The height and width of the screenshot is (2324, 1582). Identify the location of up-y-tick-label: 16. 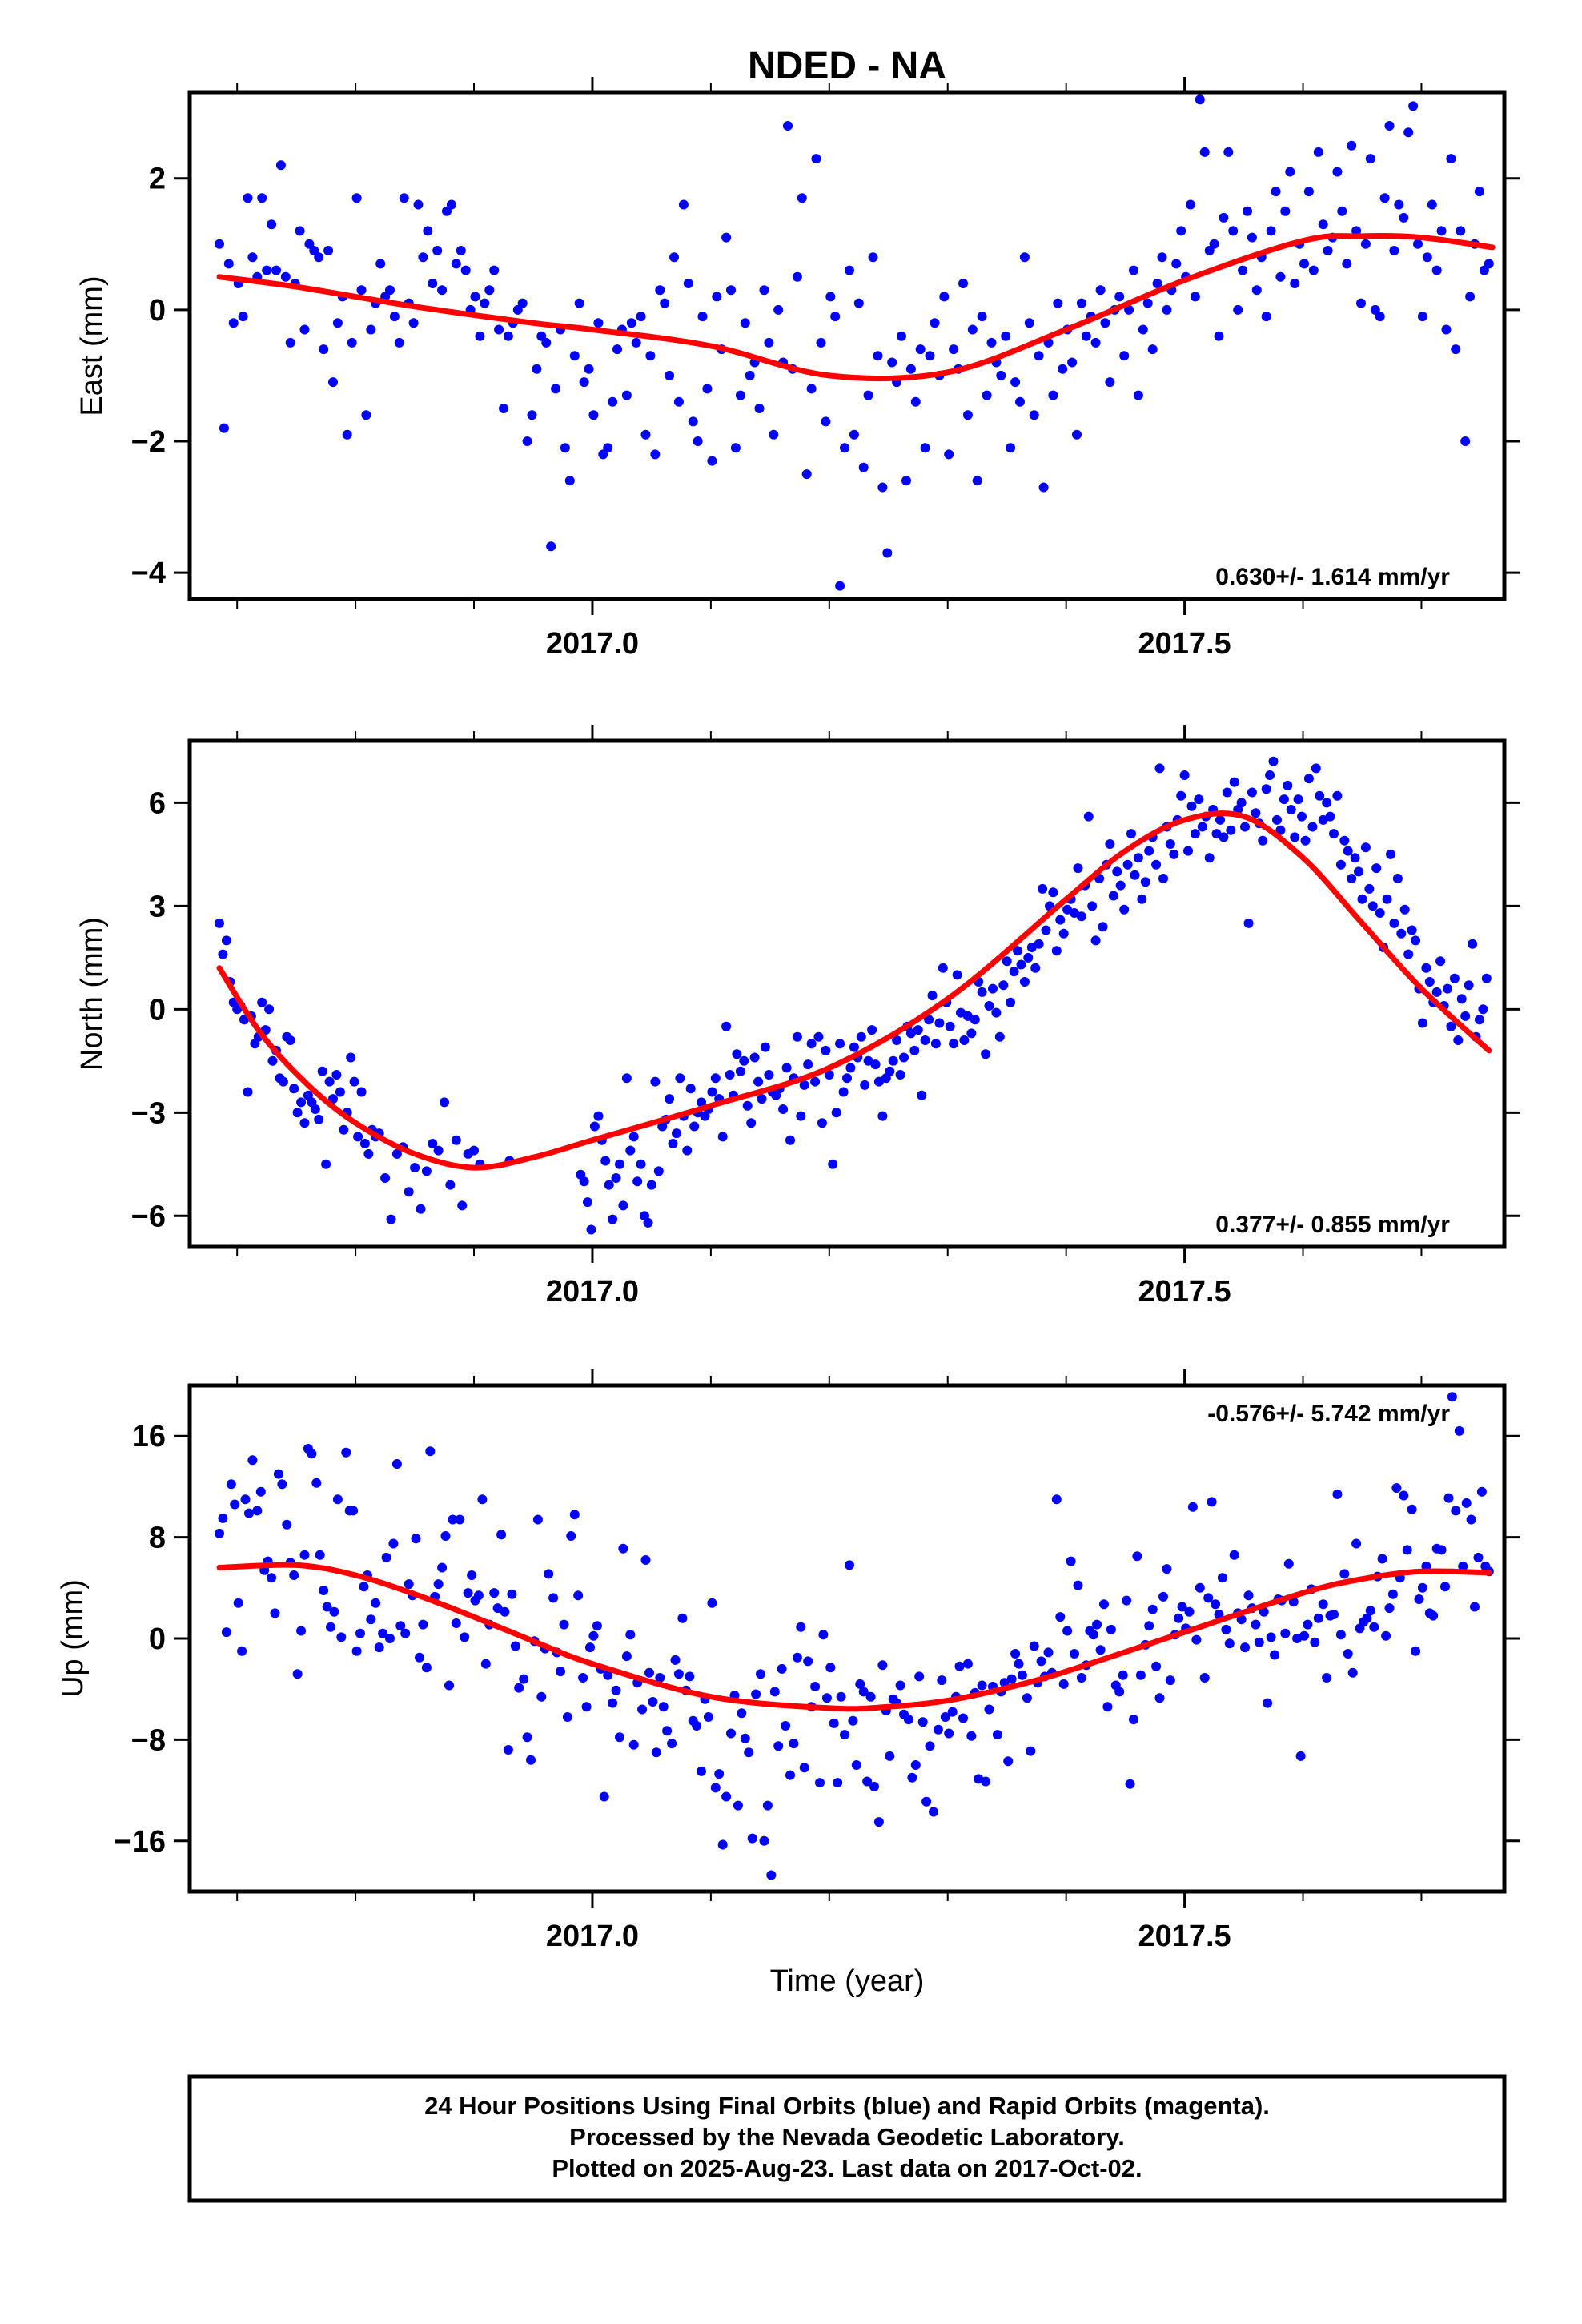
(149, 1437).